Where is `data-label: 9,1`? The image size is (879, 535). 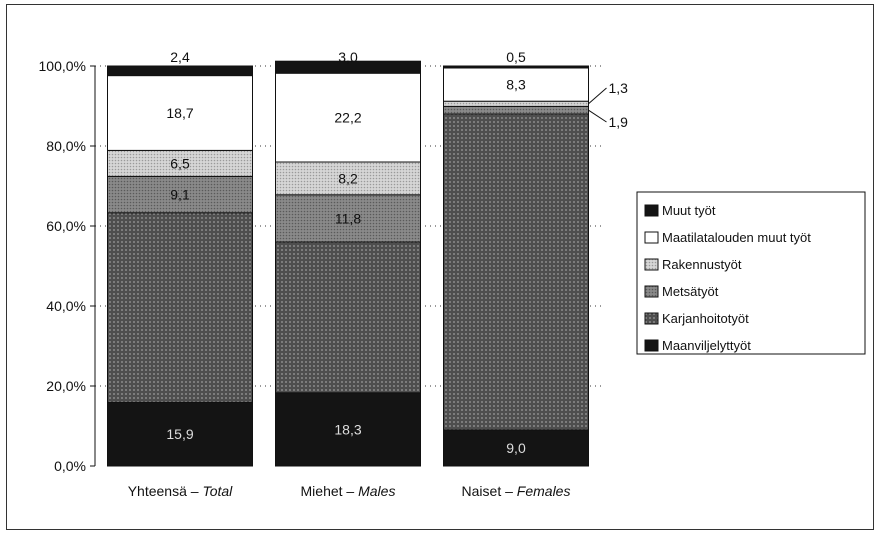
data-label: 9,1 is located at coordinates (180, 195).